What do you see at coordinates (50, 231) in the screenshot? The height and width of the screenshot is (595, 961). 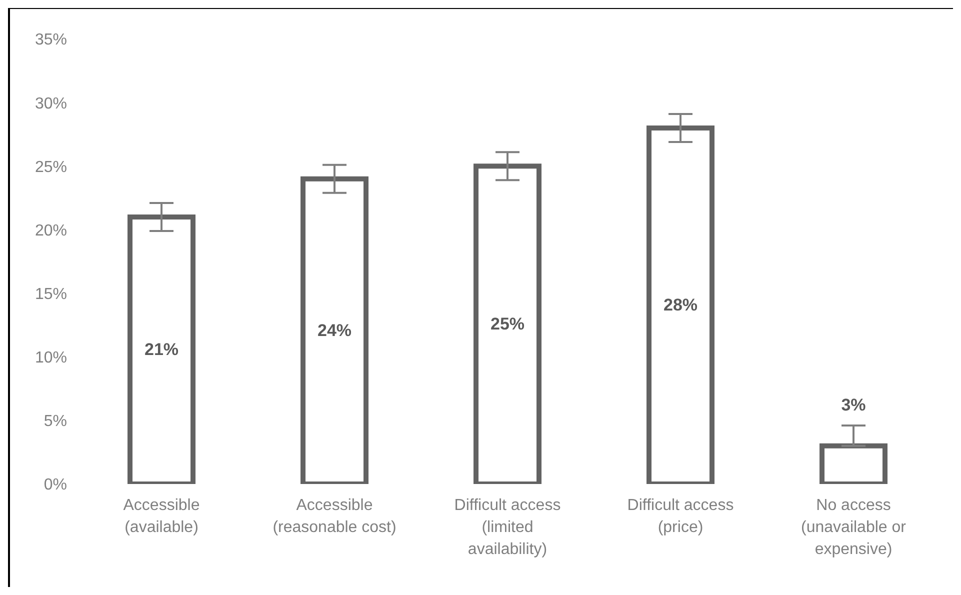 I see `y-tick-label: 20%` at bounding box center [50, 231].